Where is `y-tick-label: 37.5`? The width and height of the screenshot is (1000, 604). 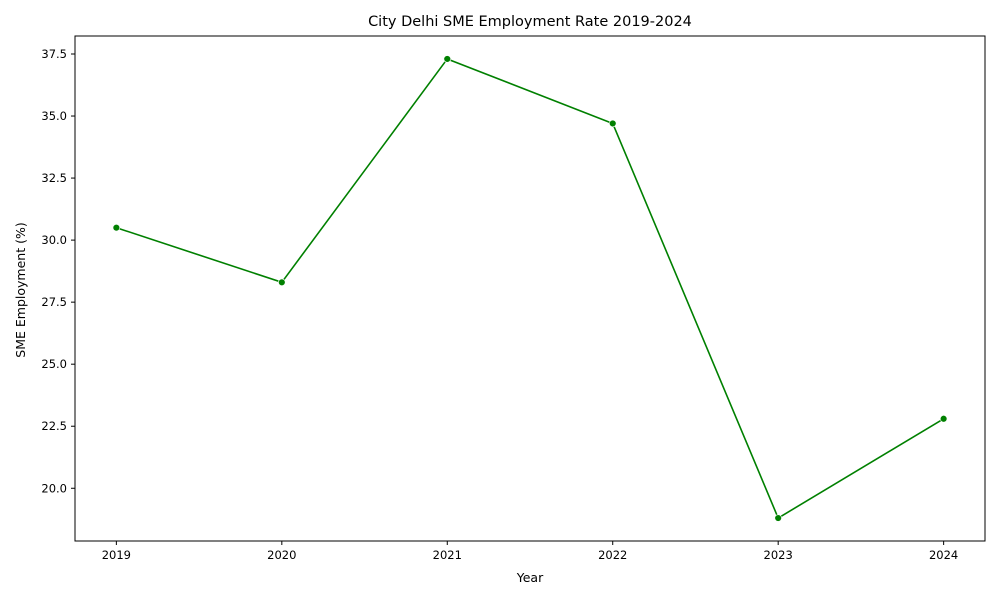 y-tick-label: 37.5 is located at coordinates (54, 54).